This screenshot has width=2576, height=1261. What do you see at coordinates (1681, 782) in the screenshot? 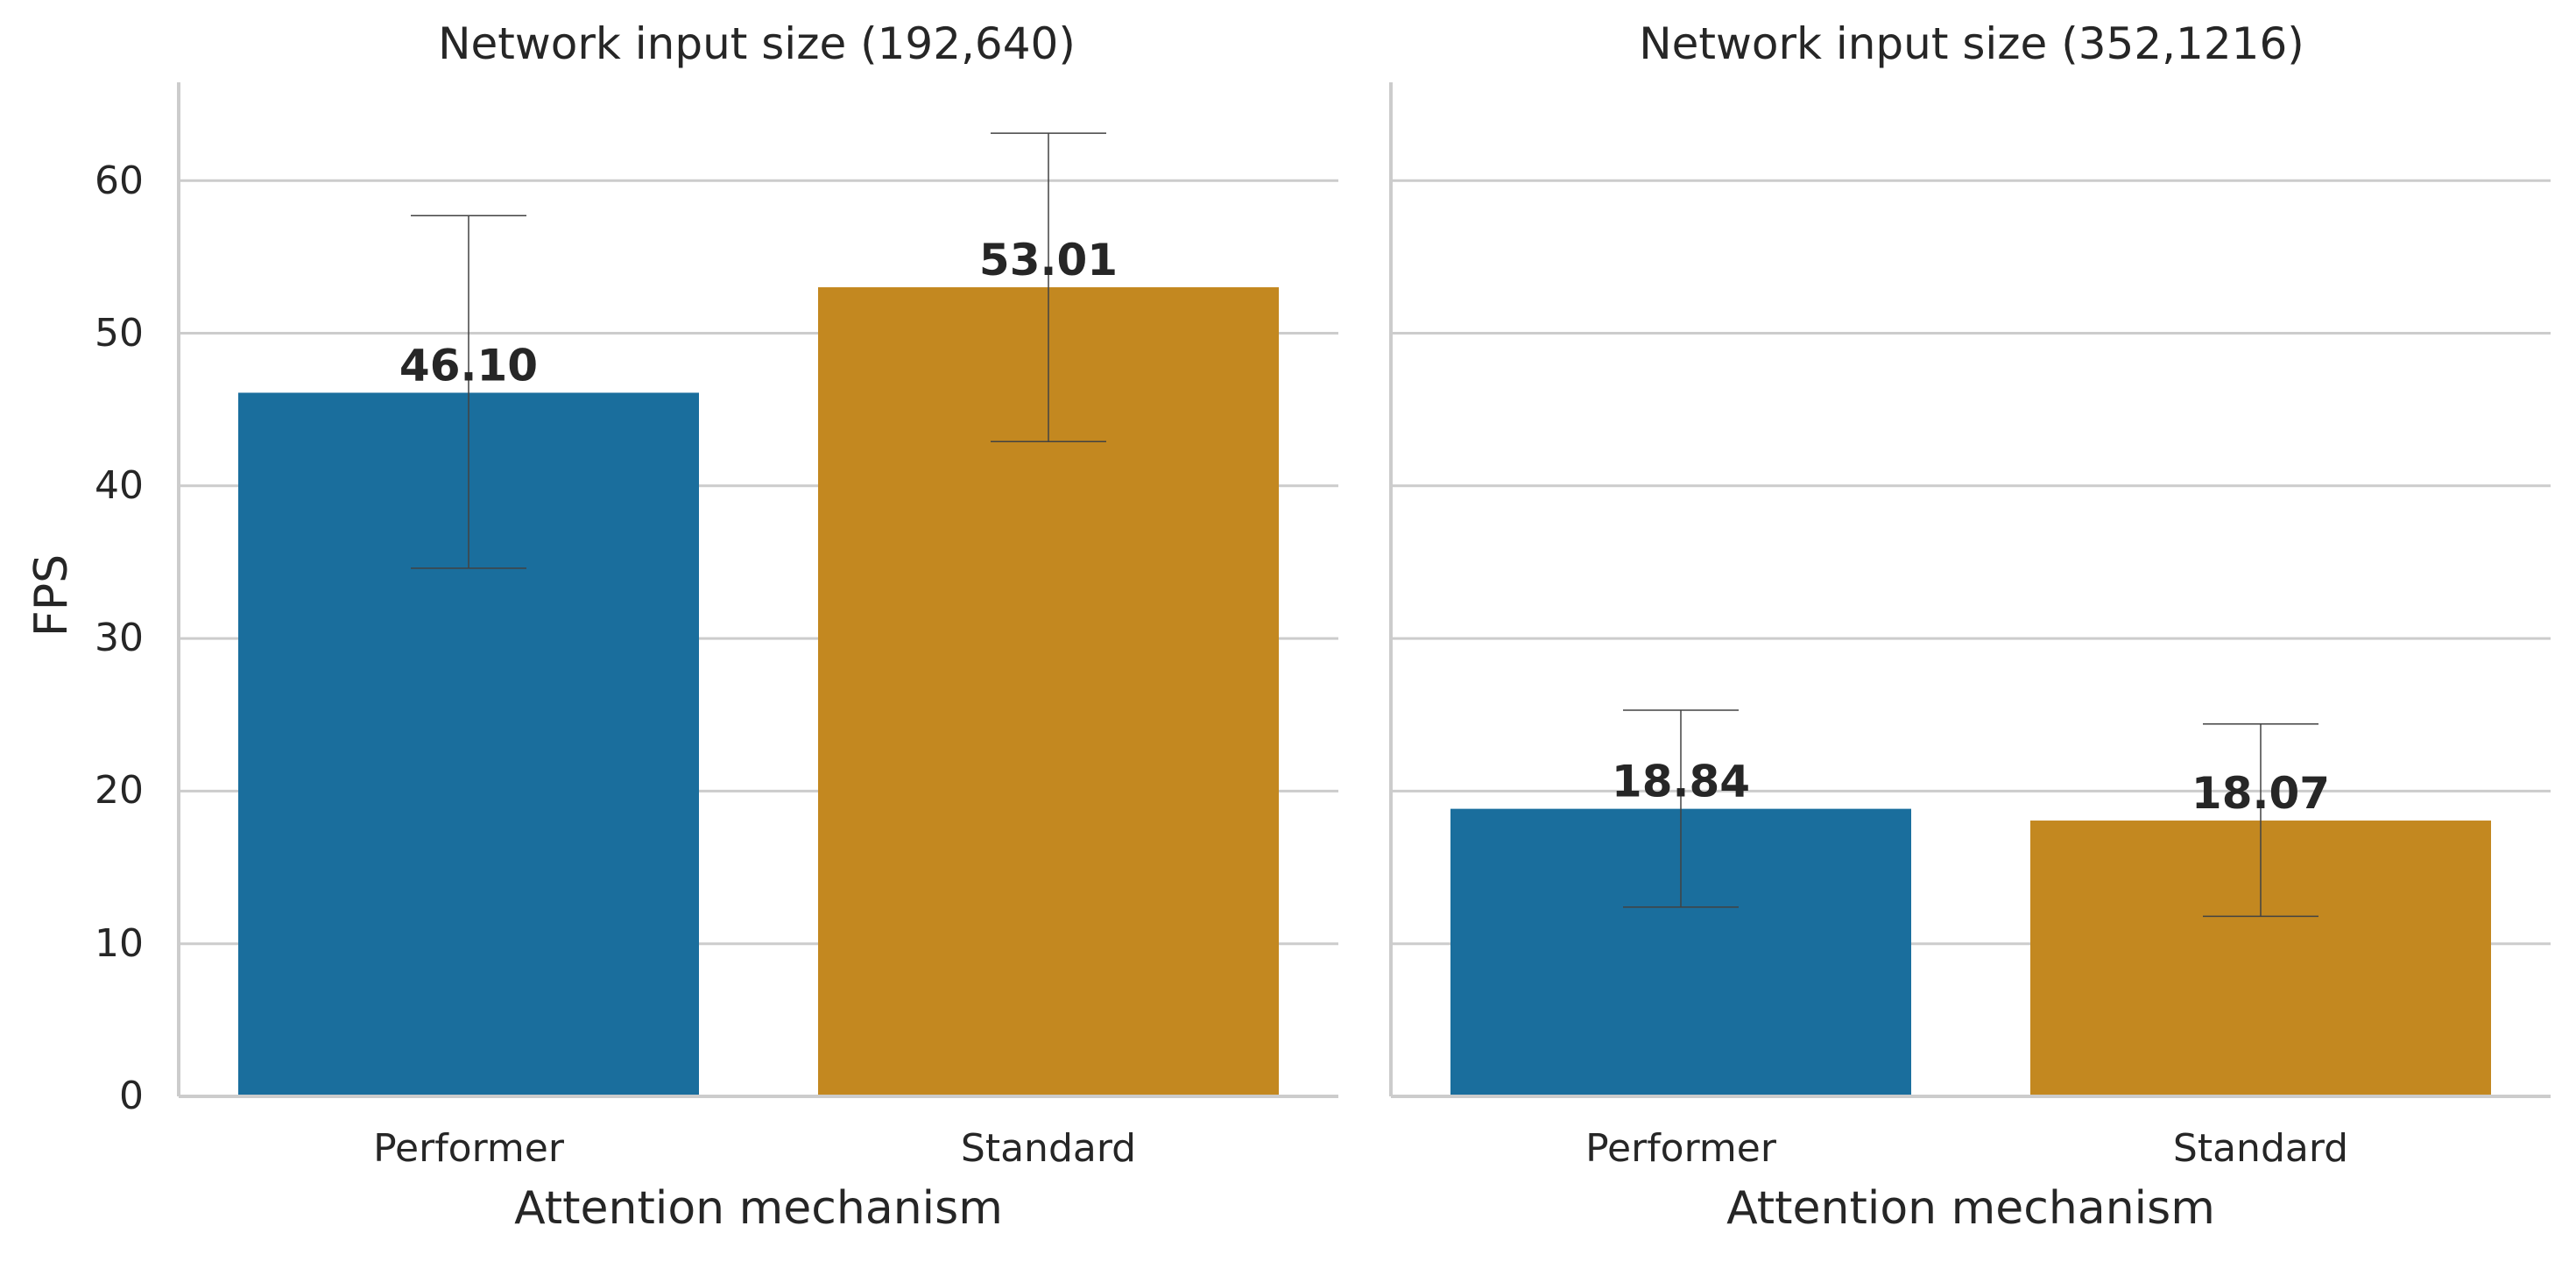
I see `bar-value-label: 18.84` at bounding box center [1681, 782].